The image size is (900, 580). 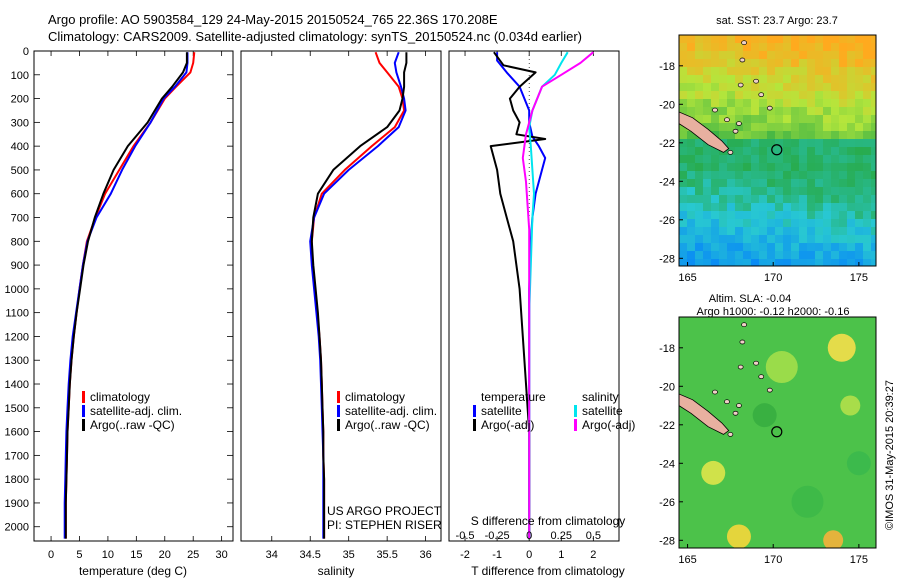 I want to click on depth-tick-label: 1400, so click(x=17, y=385).